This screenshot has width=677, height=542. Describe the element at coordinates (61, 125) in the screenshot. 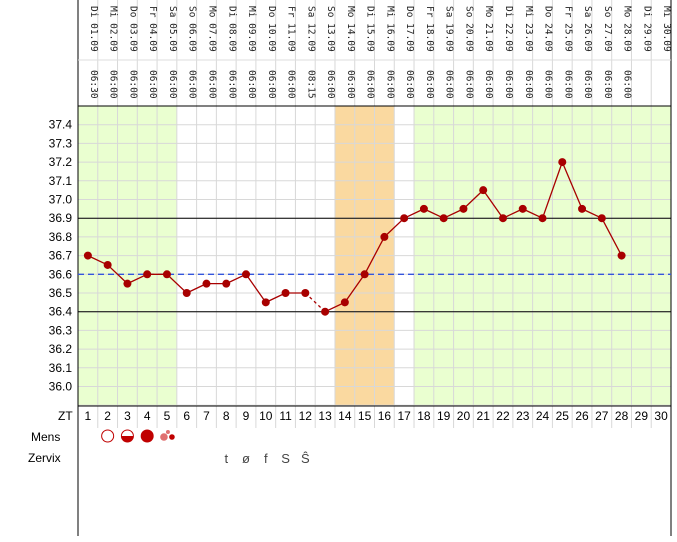

I see `y-tick-label: 37.4` at that location.